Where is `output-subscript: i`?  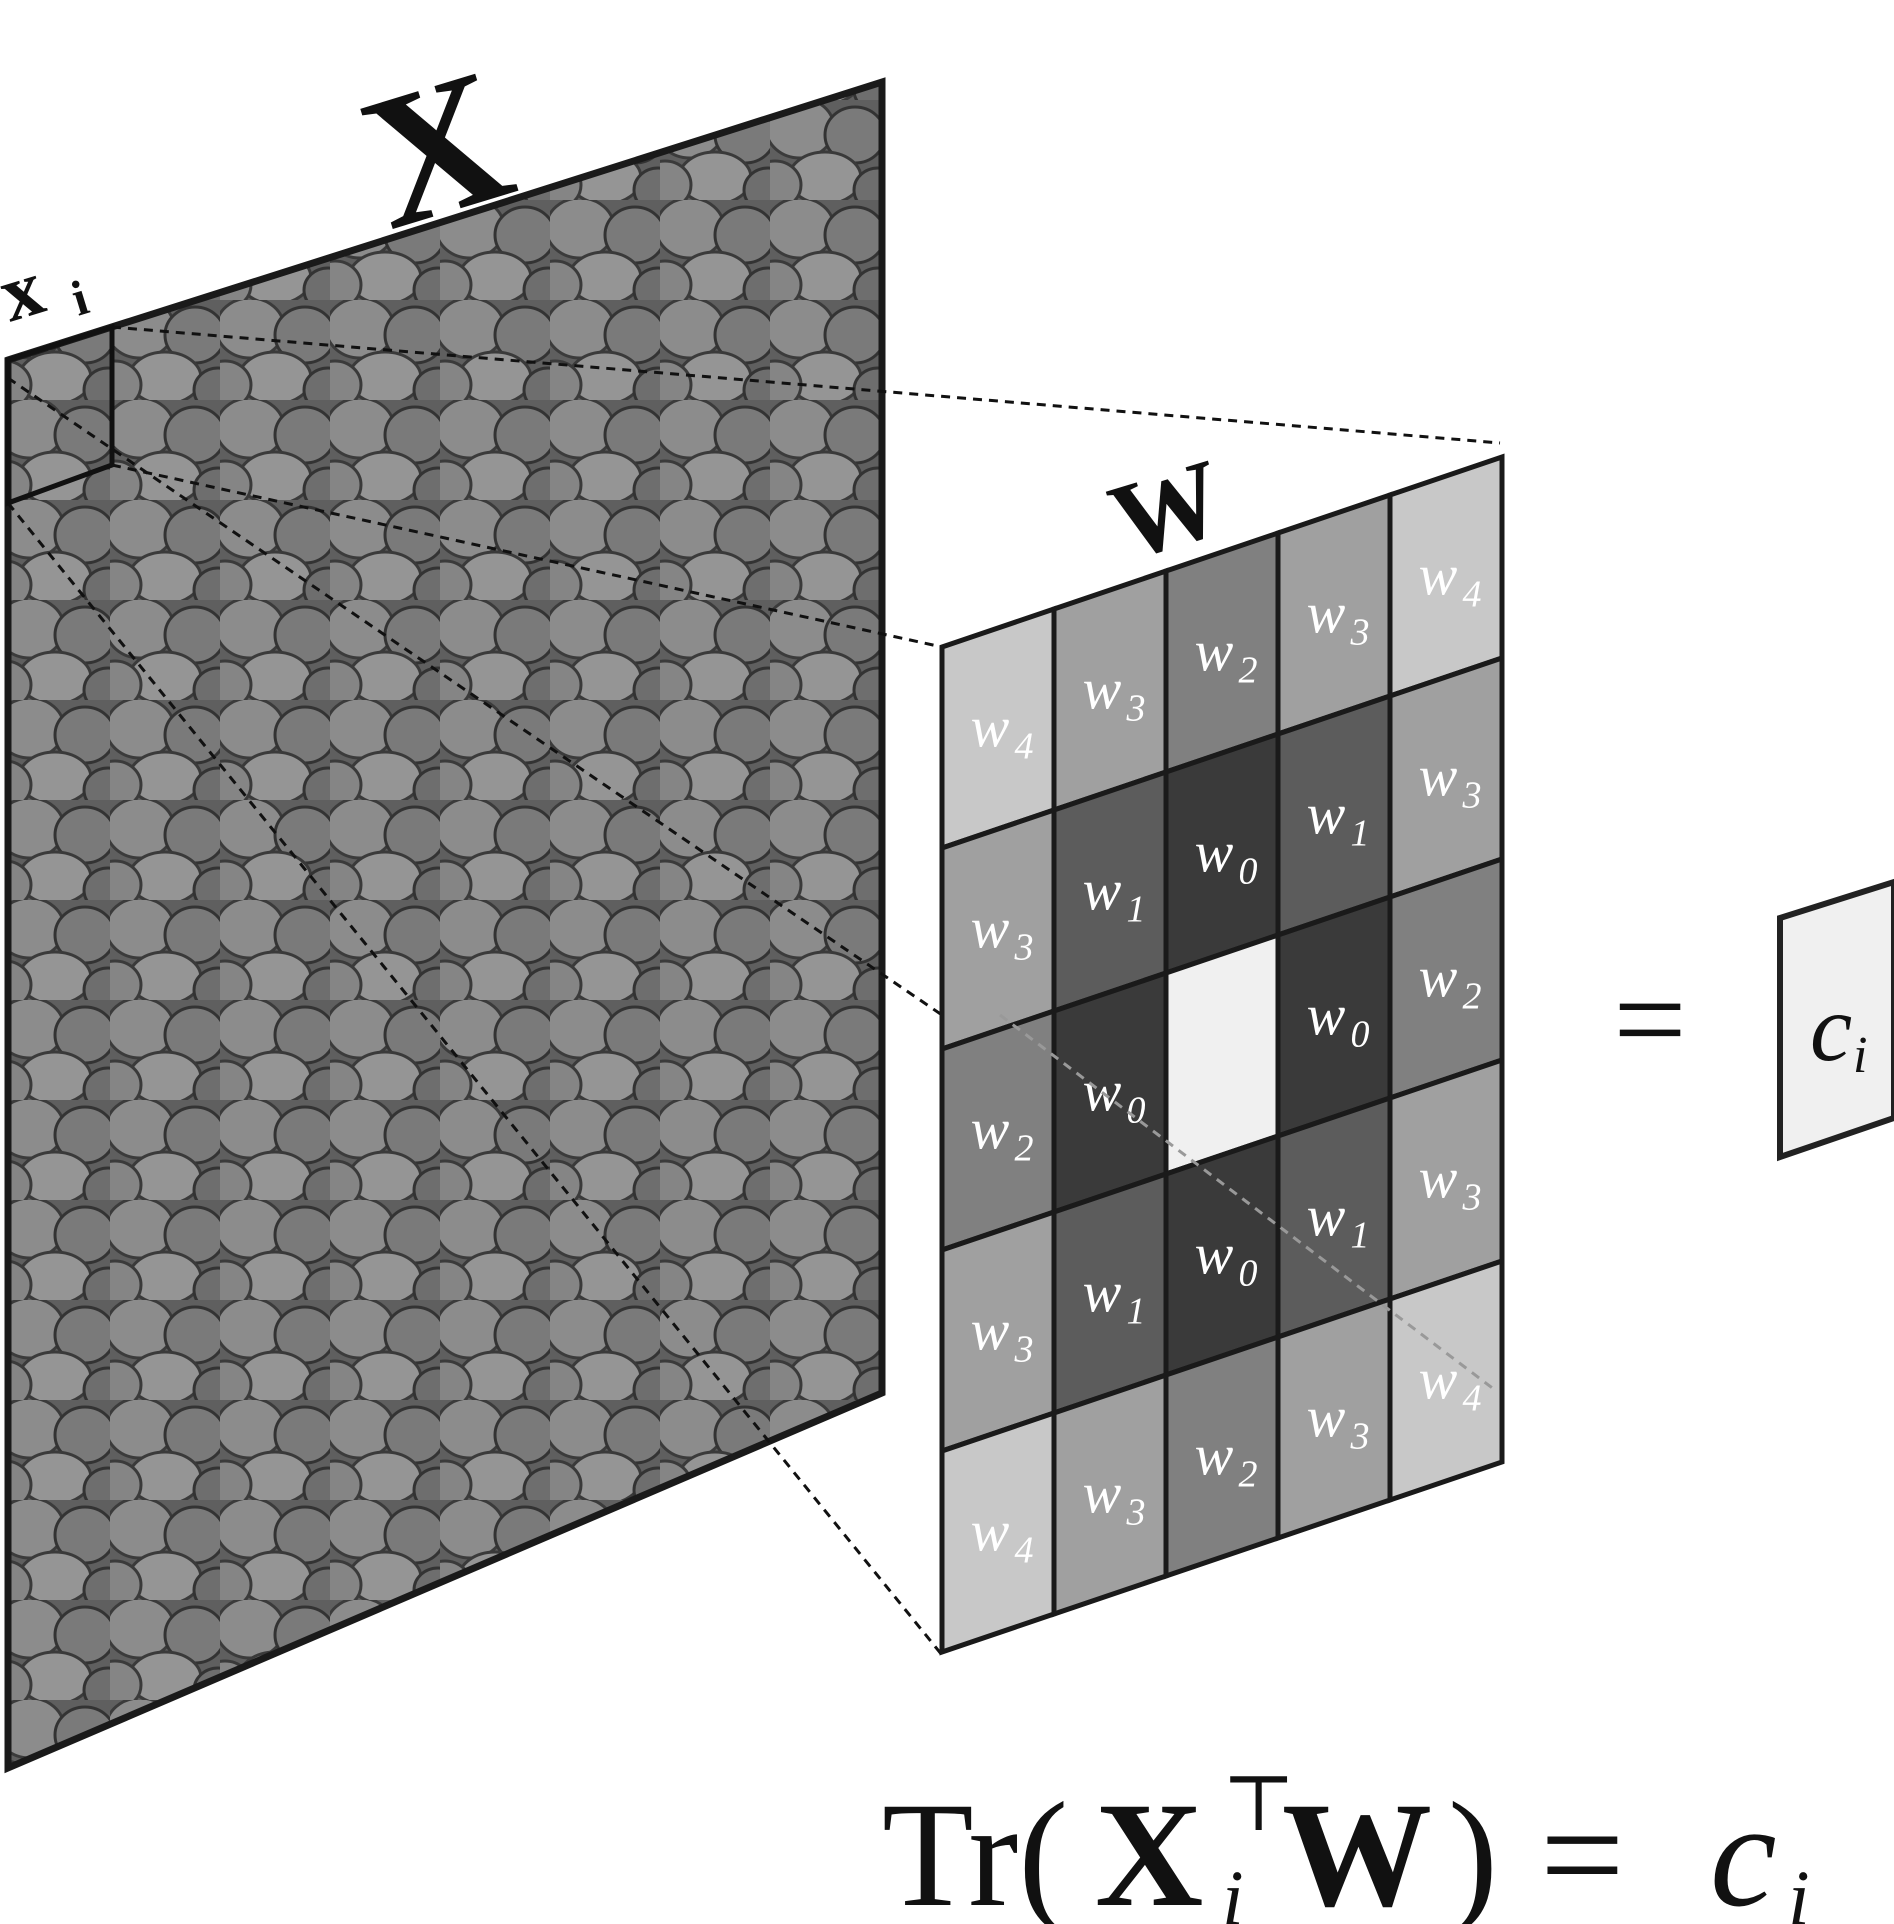
output-subscript: i is located at coordinates (1860, 1055).